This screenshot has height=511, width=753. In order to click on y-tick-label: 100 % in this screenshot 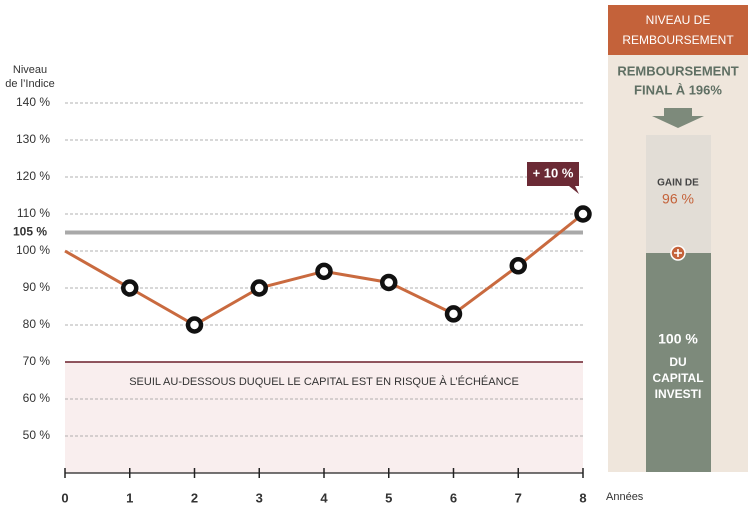, I will do `click(33, 250)`.